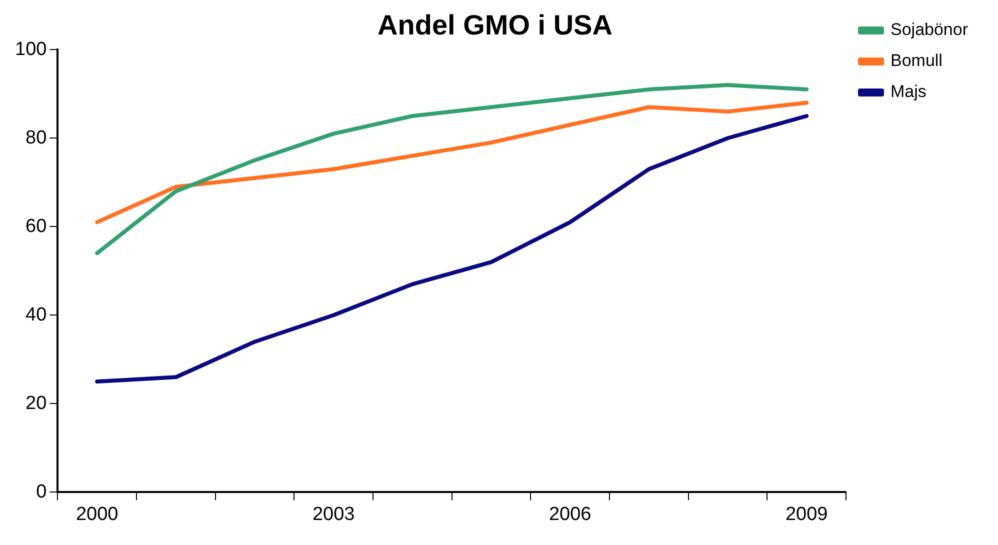  What do you see at coordinates (929, 30) in the screenshot?
I see `legend-label: Sojabönor` at bounding box center [929, 30].